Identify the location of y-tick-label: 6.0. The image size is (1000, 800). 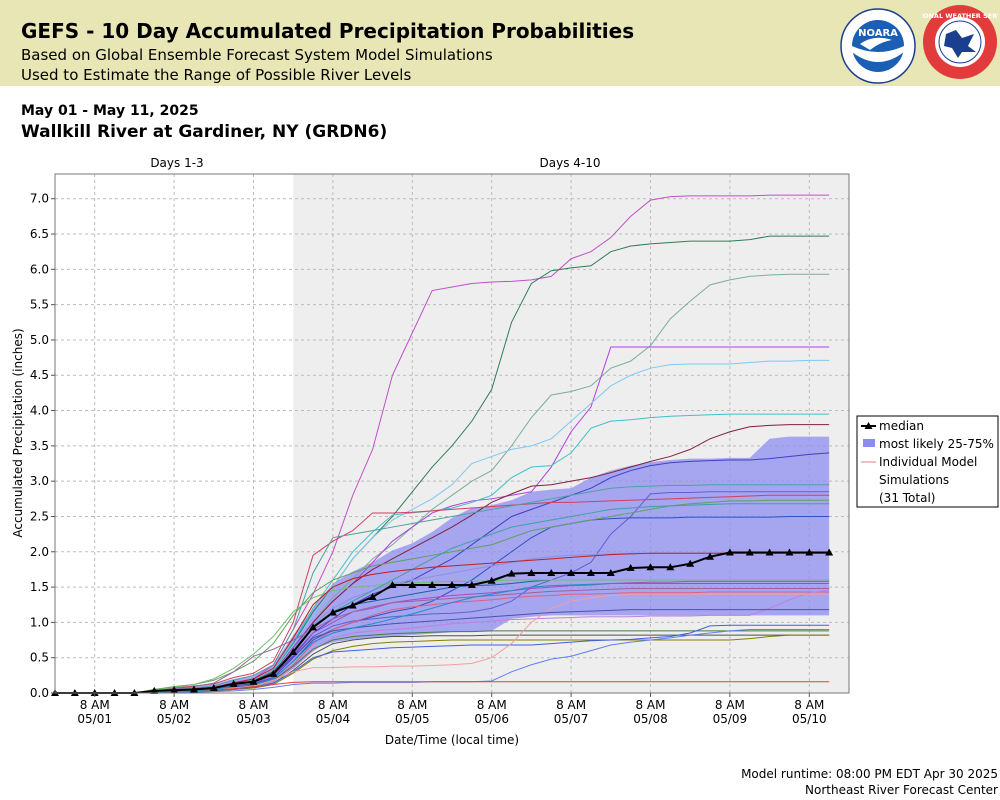
(39, 269).